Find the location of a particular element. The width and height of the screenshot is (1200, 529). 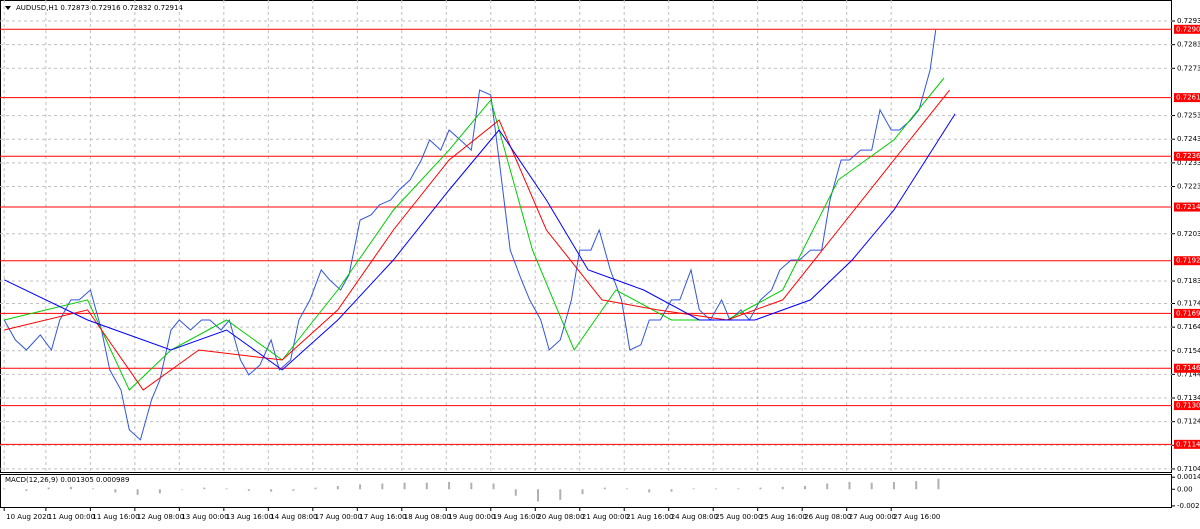

y-tick-label: 0.72535 is located at coordinates (1188, 116).